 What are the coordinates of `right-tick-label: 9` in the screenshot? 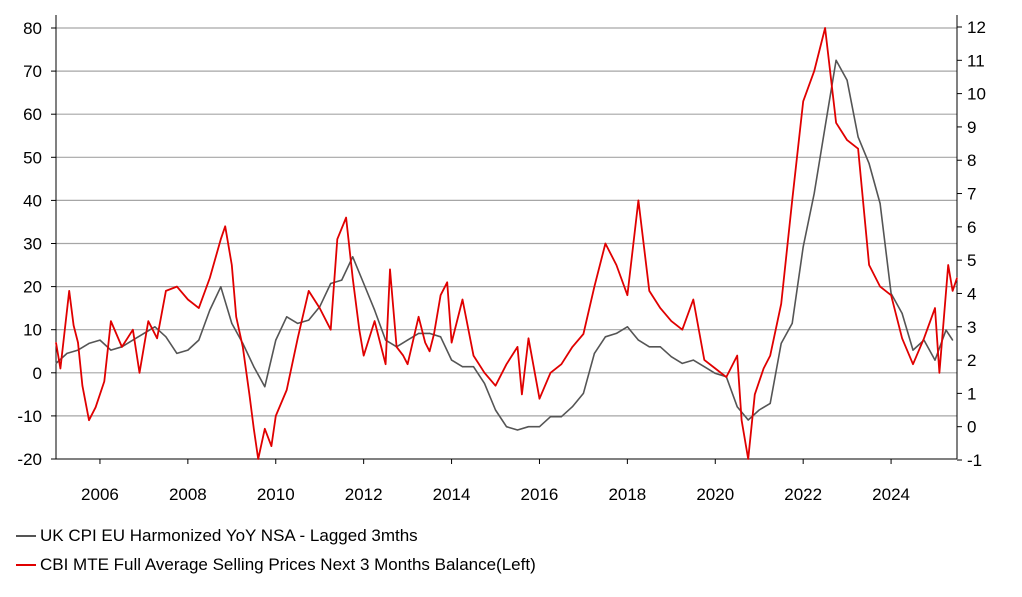 It's located at (971, 127).